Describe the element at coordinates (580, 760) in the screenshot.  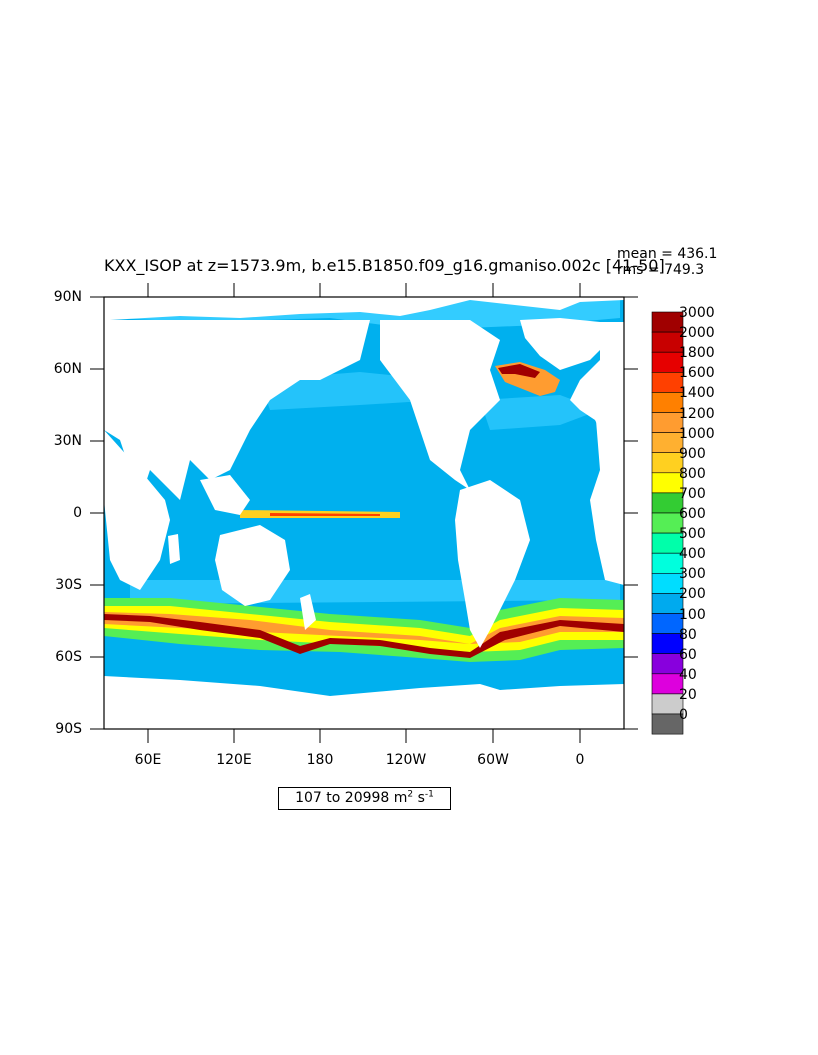
I see `lon-label-0: 0` at that location.